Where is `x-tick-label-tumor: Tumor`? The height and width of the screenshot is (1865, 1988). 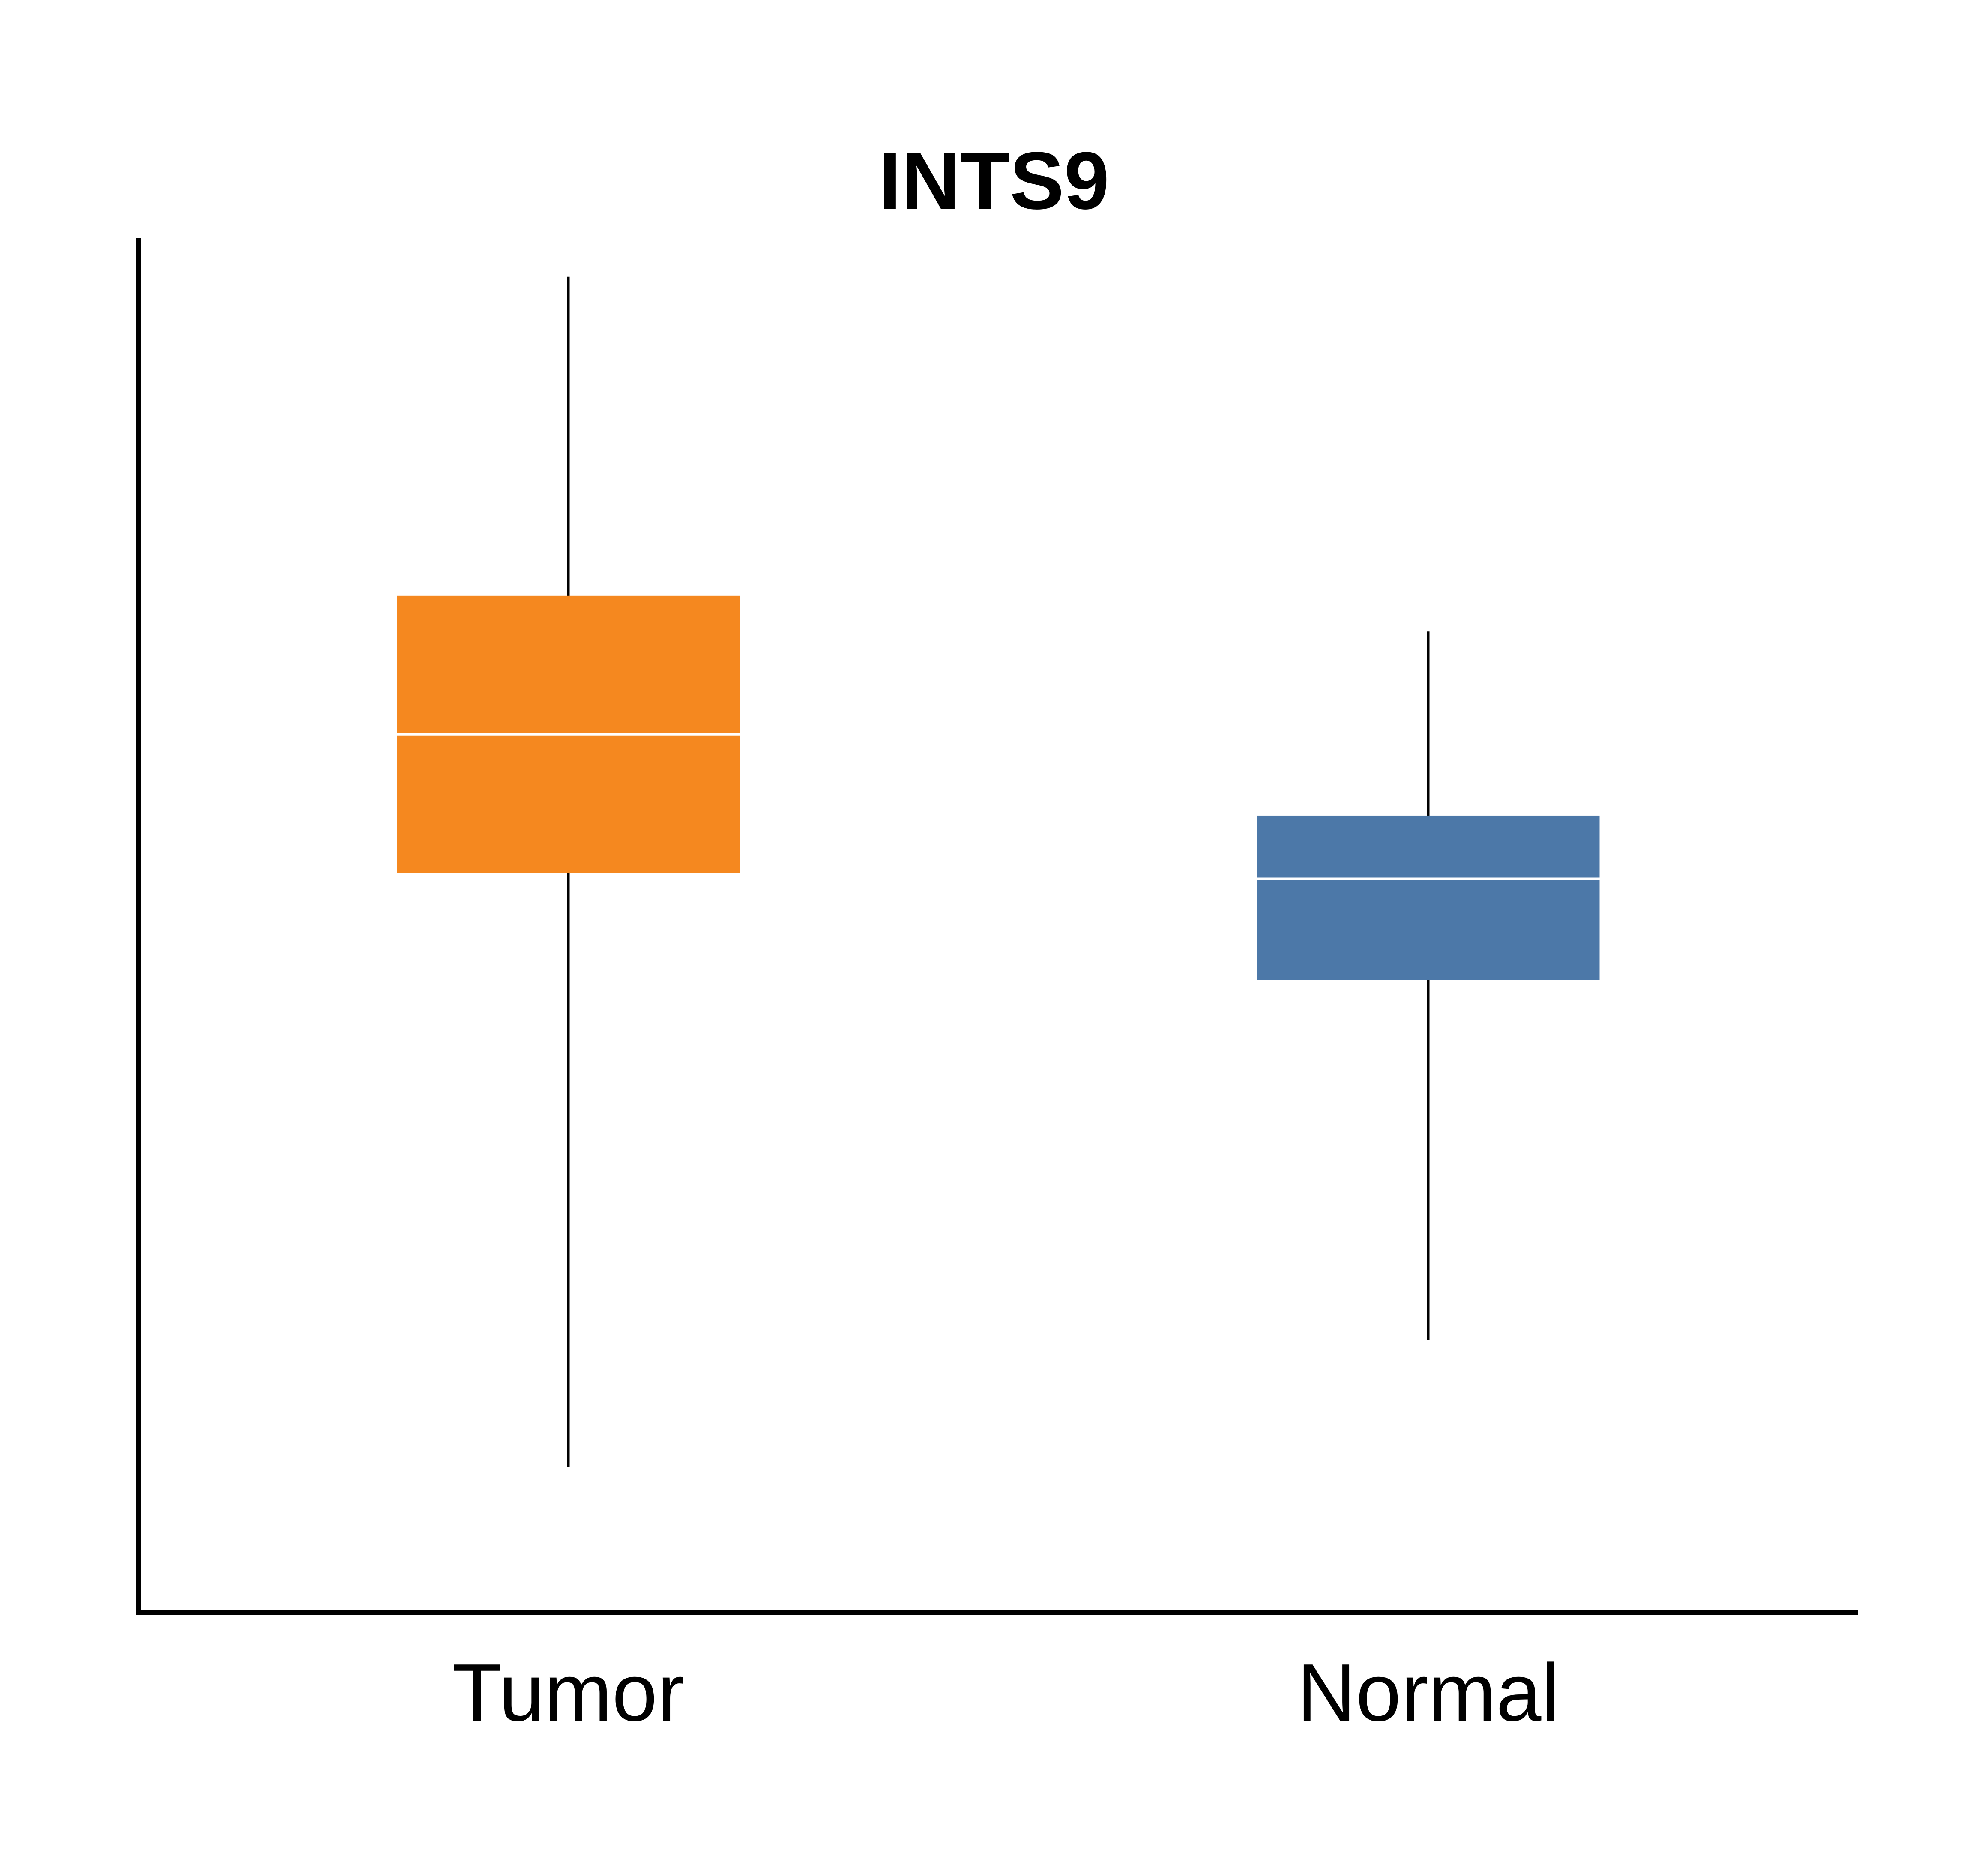 x-tick-label-tumor: Tumor is located at coordinates (569, 1692).